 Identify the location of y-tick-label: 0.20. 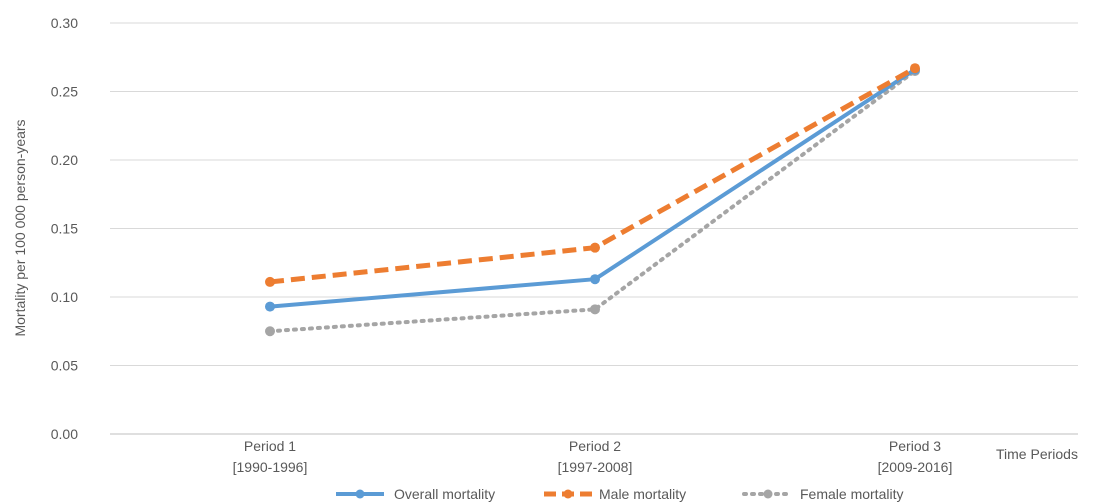
(64, 160).